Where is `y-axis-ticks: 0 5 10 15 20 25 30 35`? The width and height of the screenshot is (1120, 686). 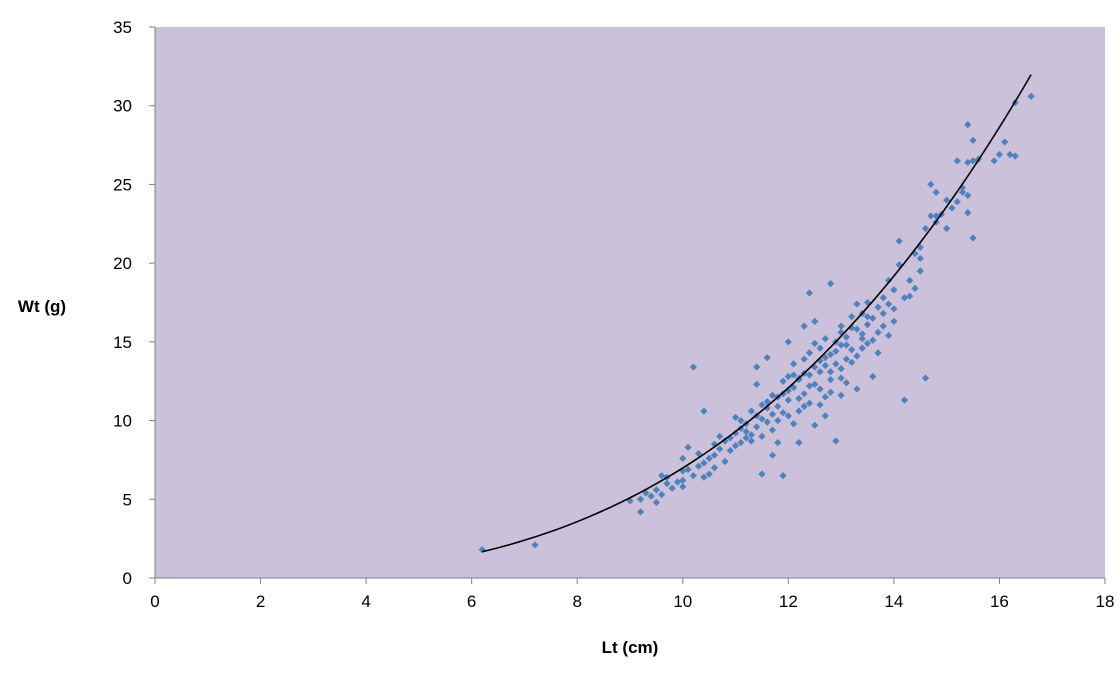
y-axis-ticks: 0 5 10 15 20 25 30 35 is located at coordinates (134, 303).